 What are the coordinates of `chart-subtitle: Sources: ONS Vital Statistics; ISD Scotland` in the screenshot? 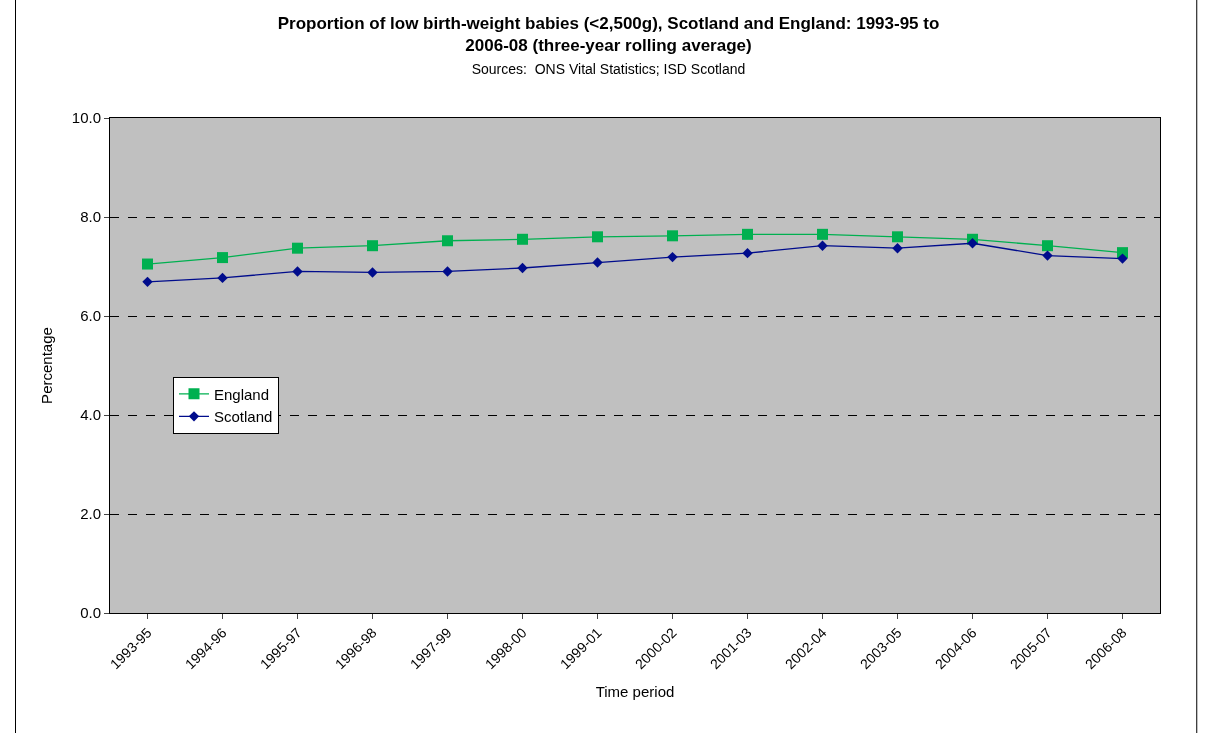 It's located at (608, 68).